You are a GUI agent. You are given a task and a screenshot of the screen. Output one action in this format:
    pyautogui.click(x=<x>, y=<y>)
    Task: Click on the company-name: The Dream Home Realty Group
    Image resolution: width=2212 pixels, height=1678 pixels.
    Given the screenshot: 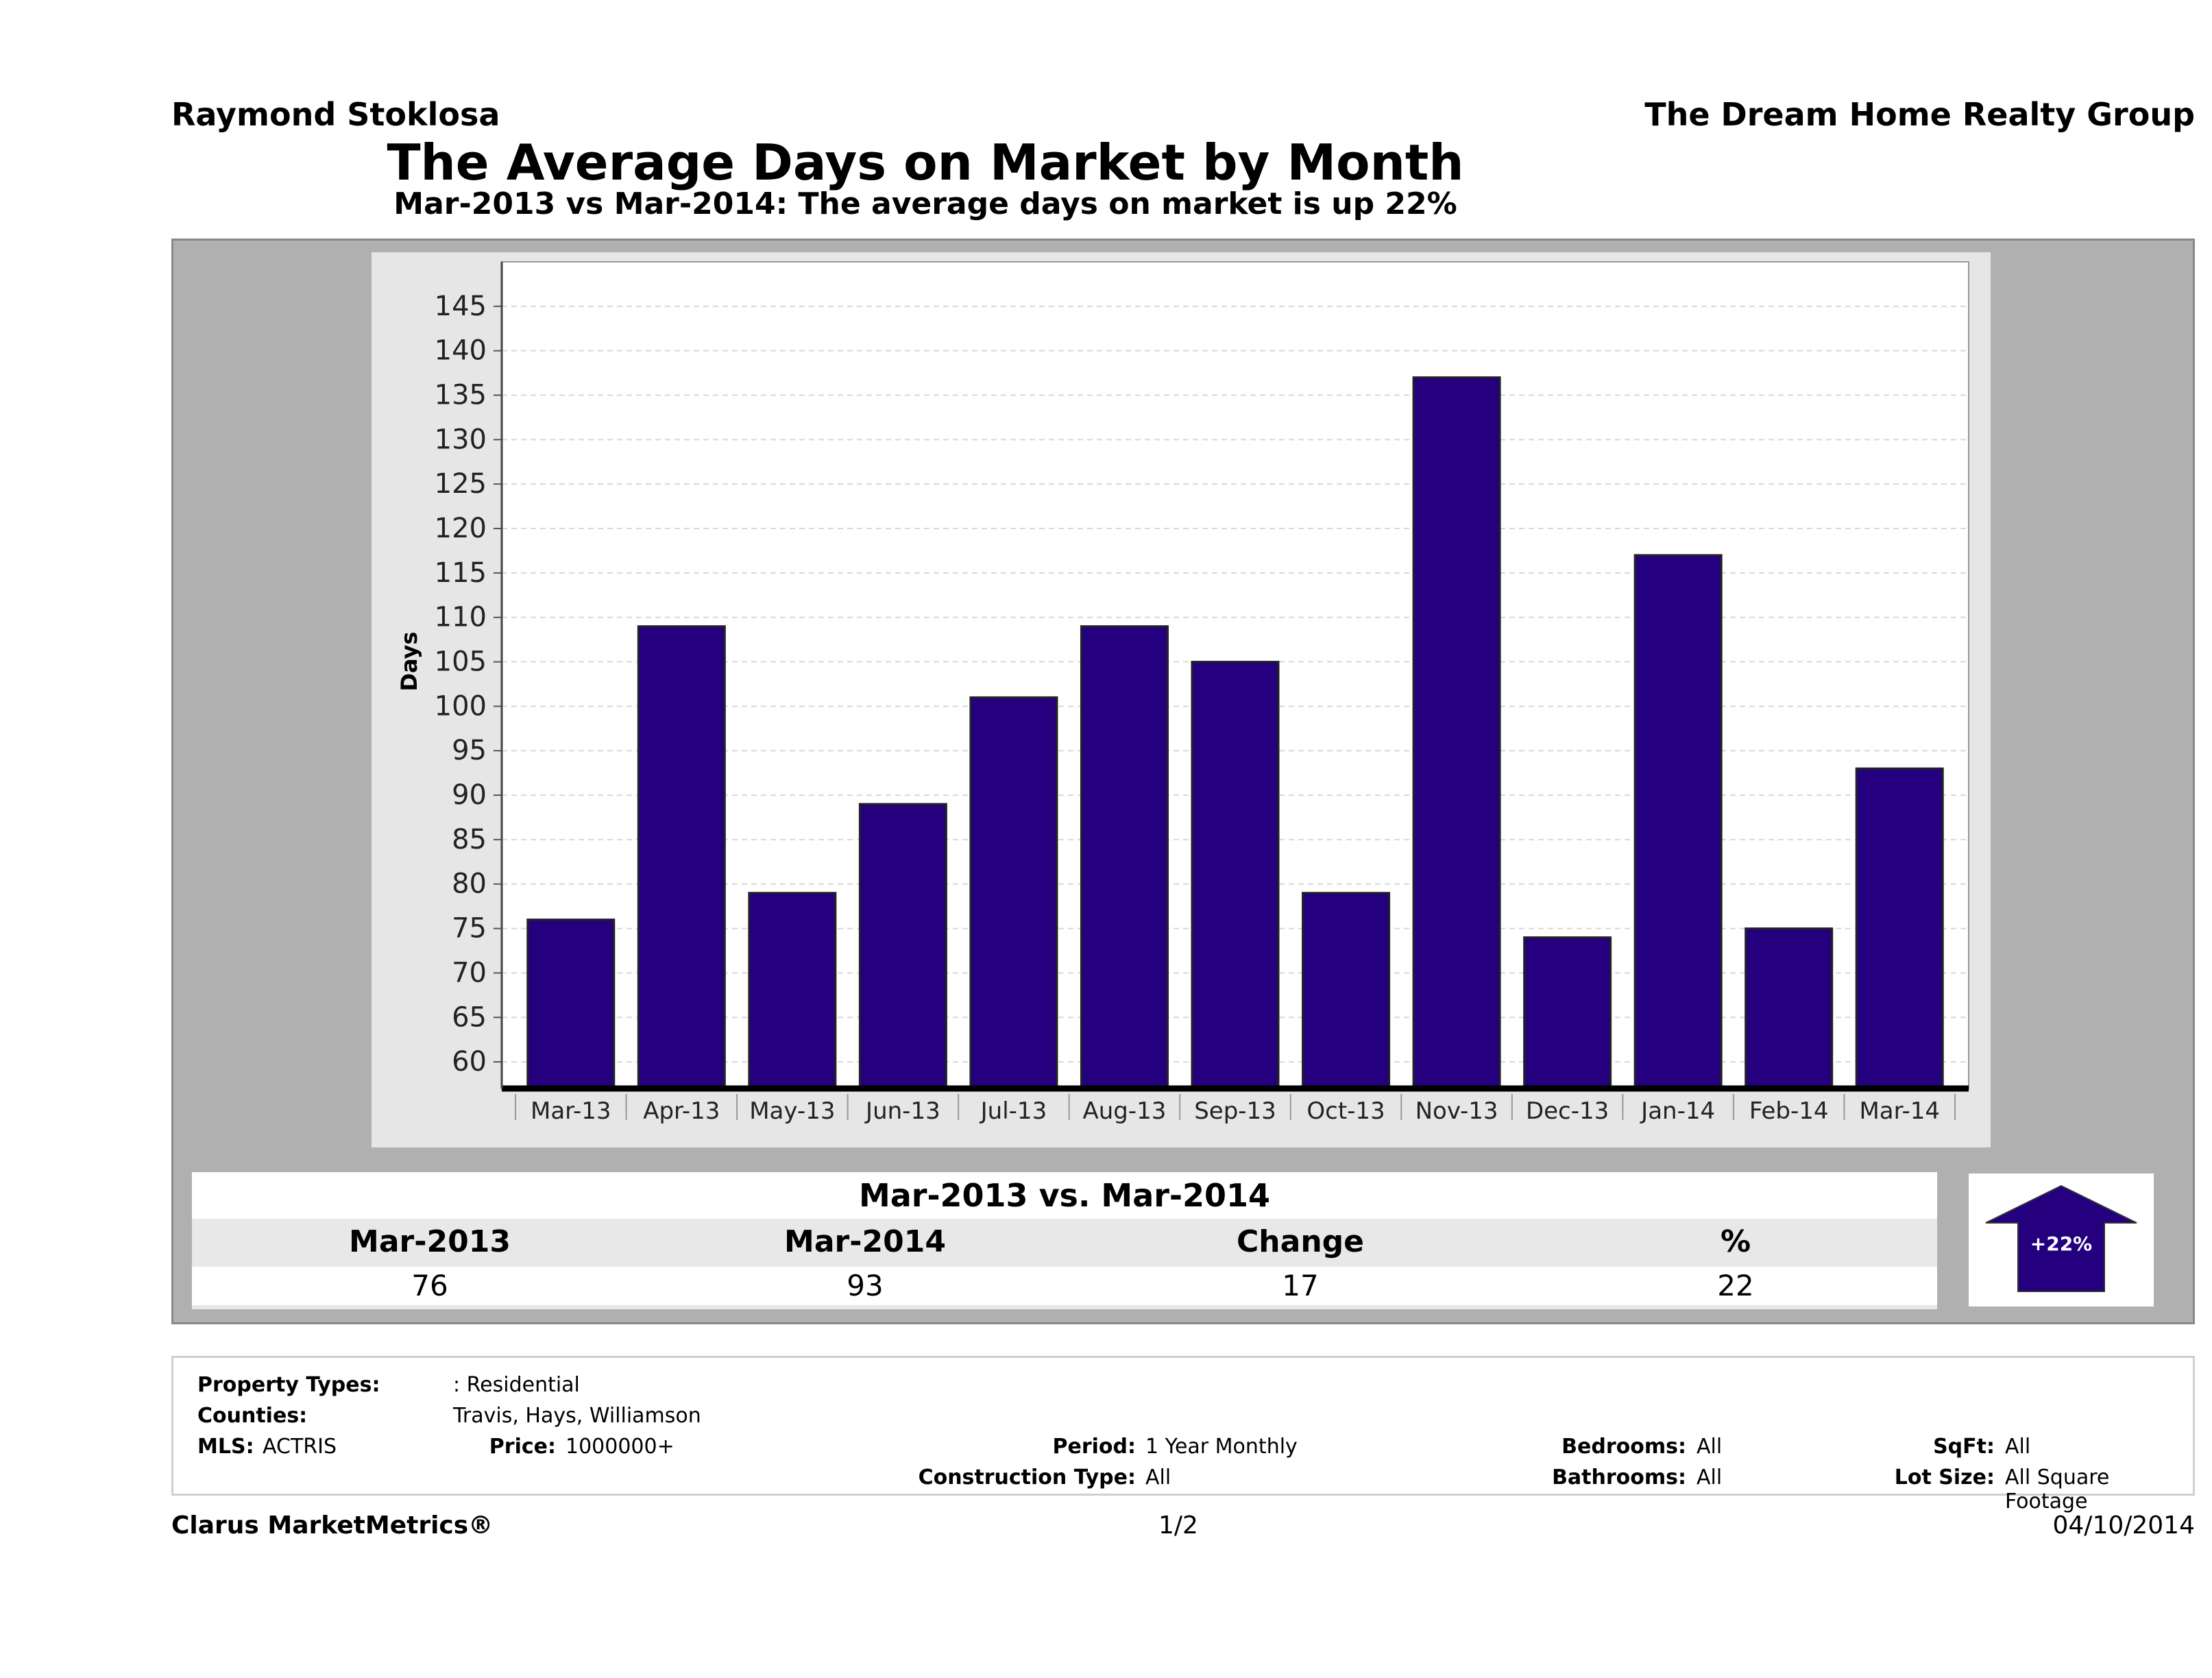 What is the action you would take?
    pyautogui.click(x=1920, y=114)
    